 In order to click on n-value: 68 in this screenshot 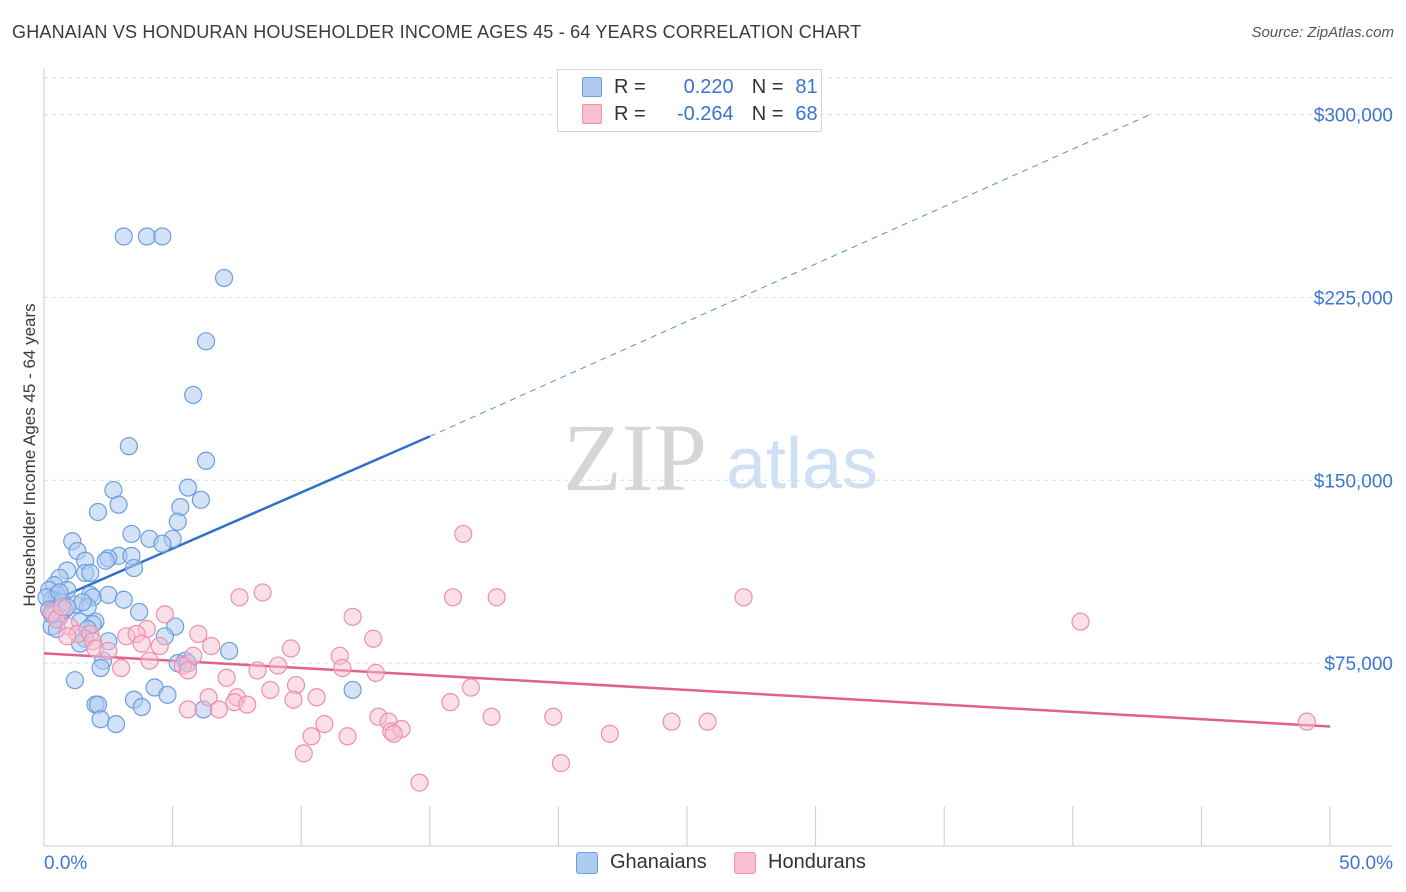, I will do `click(806, 113)`.